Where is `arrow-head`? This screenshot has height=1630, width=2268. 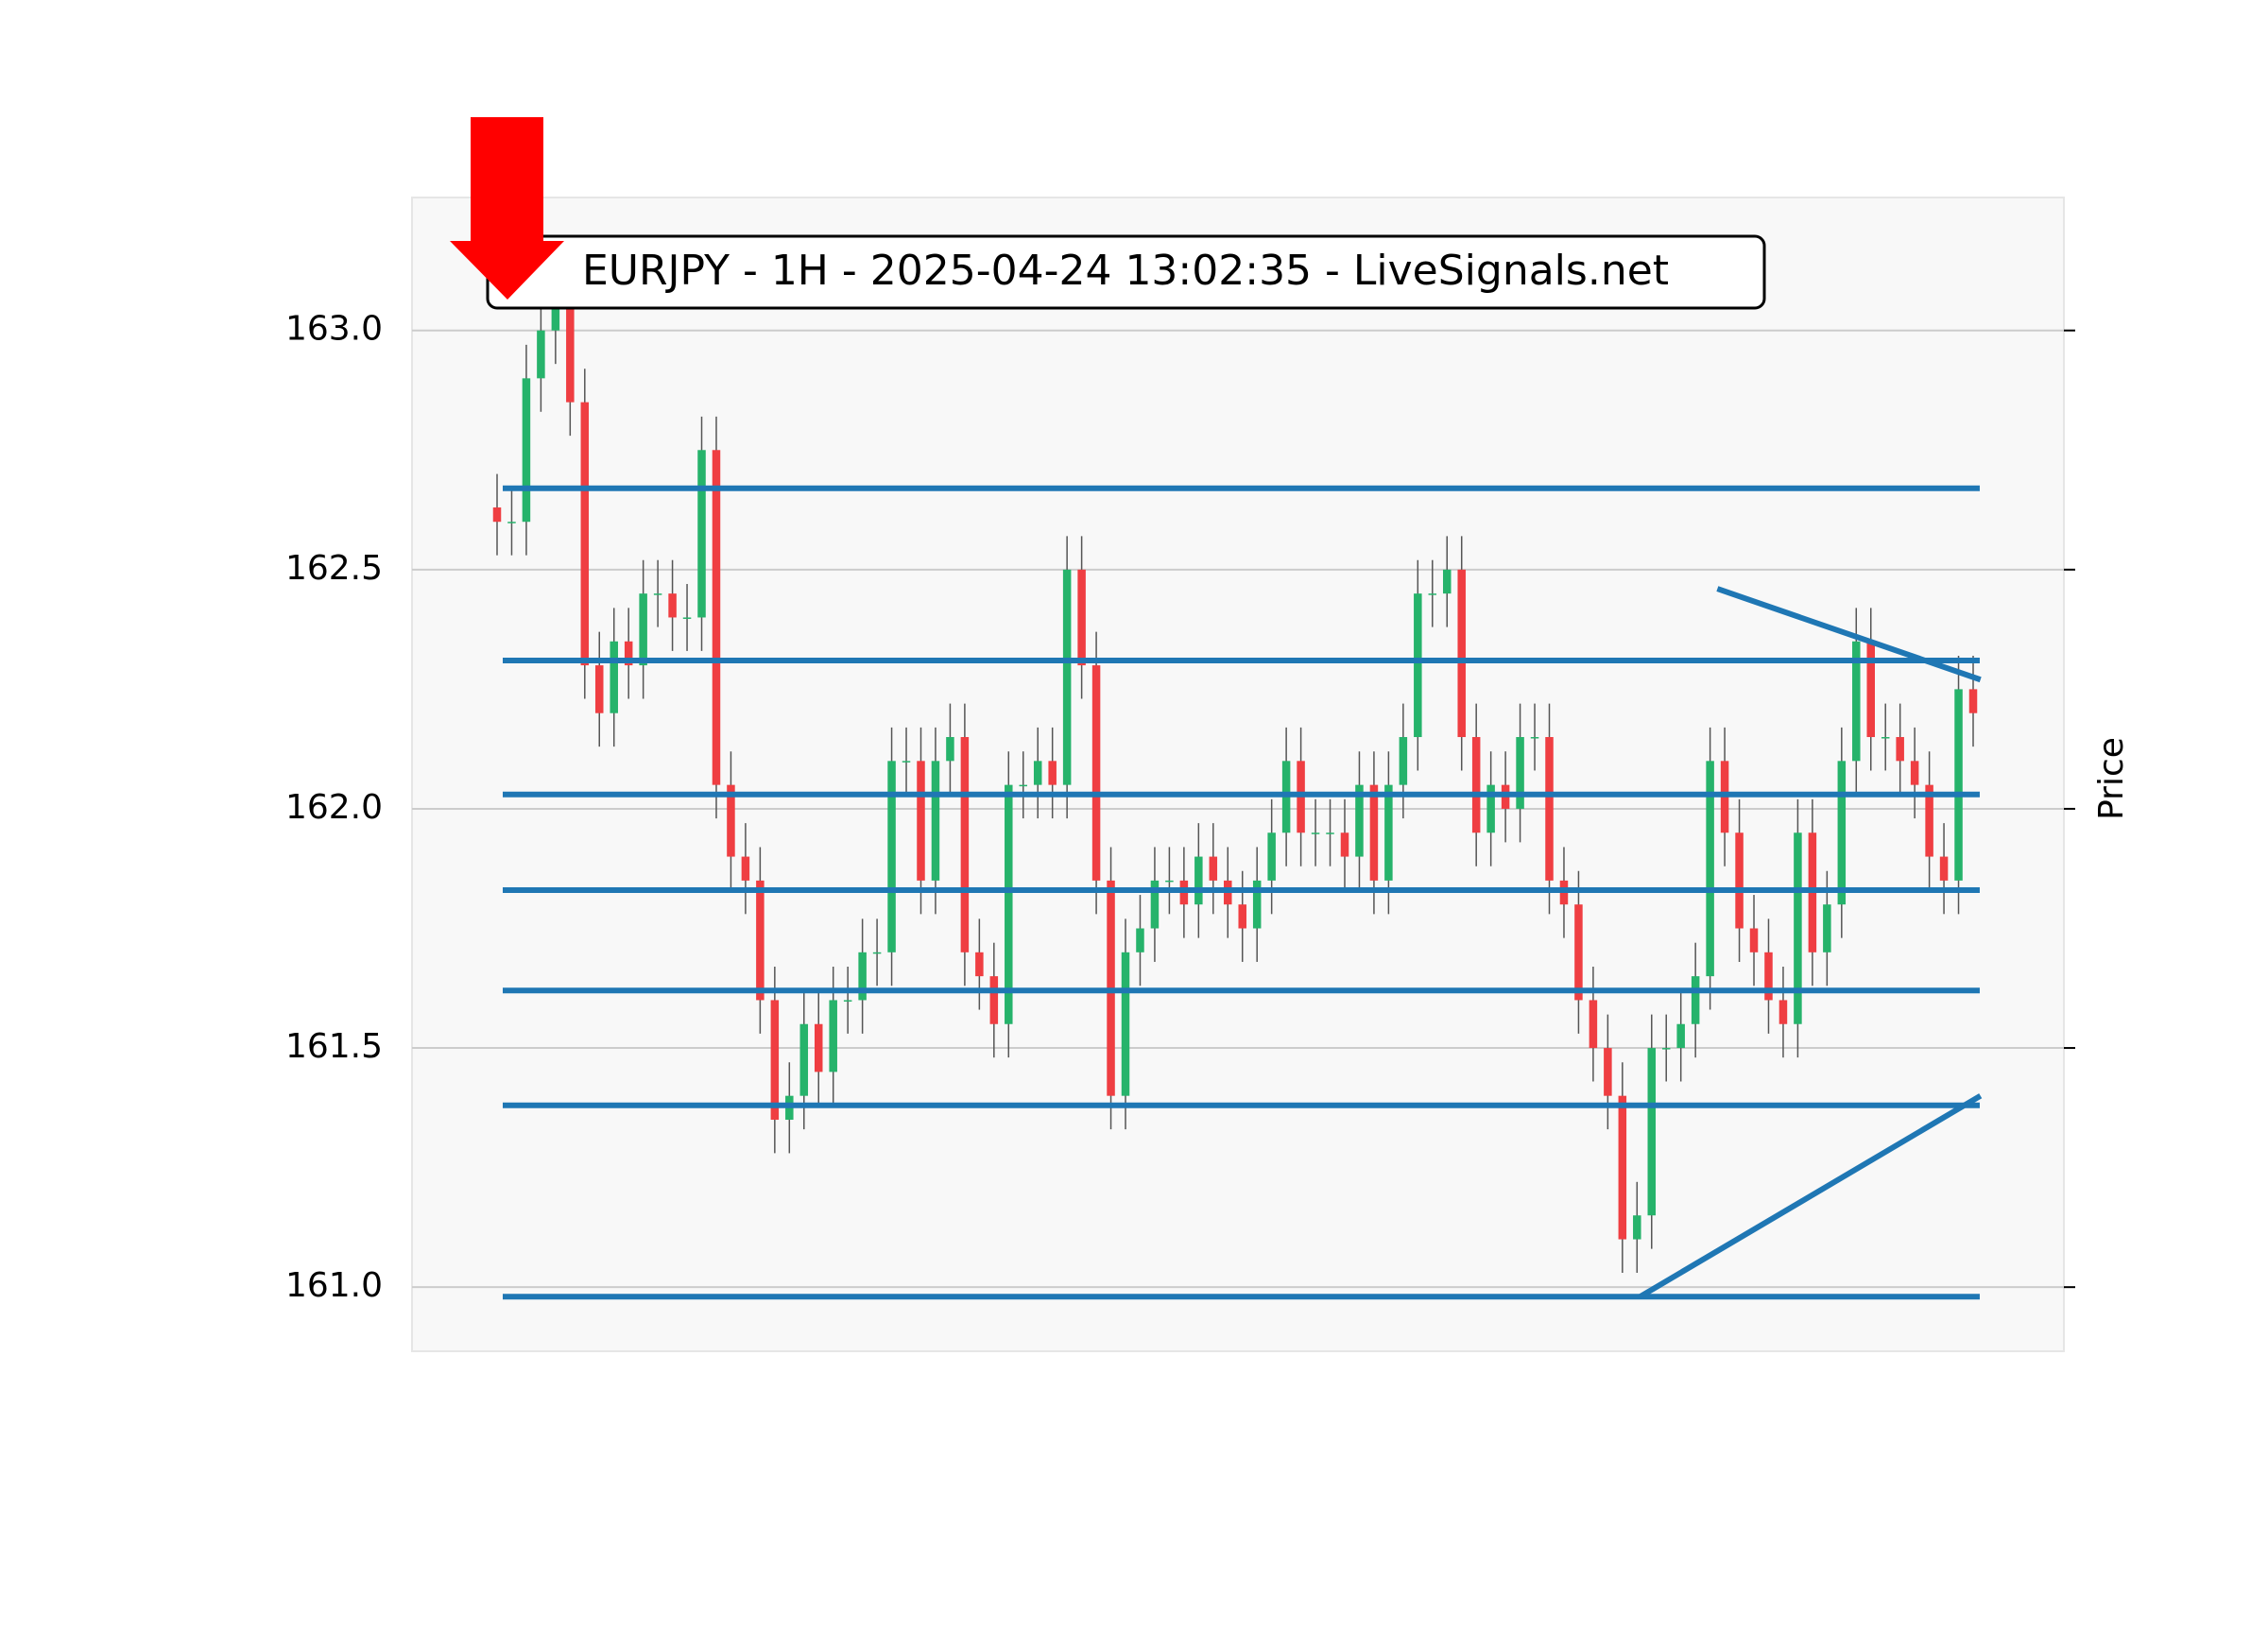
arrow-head is located at coordinates (507, 271).